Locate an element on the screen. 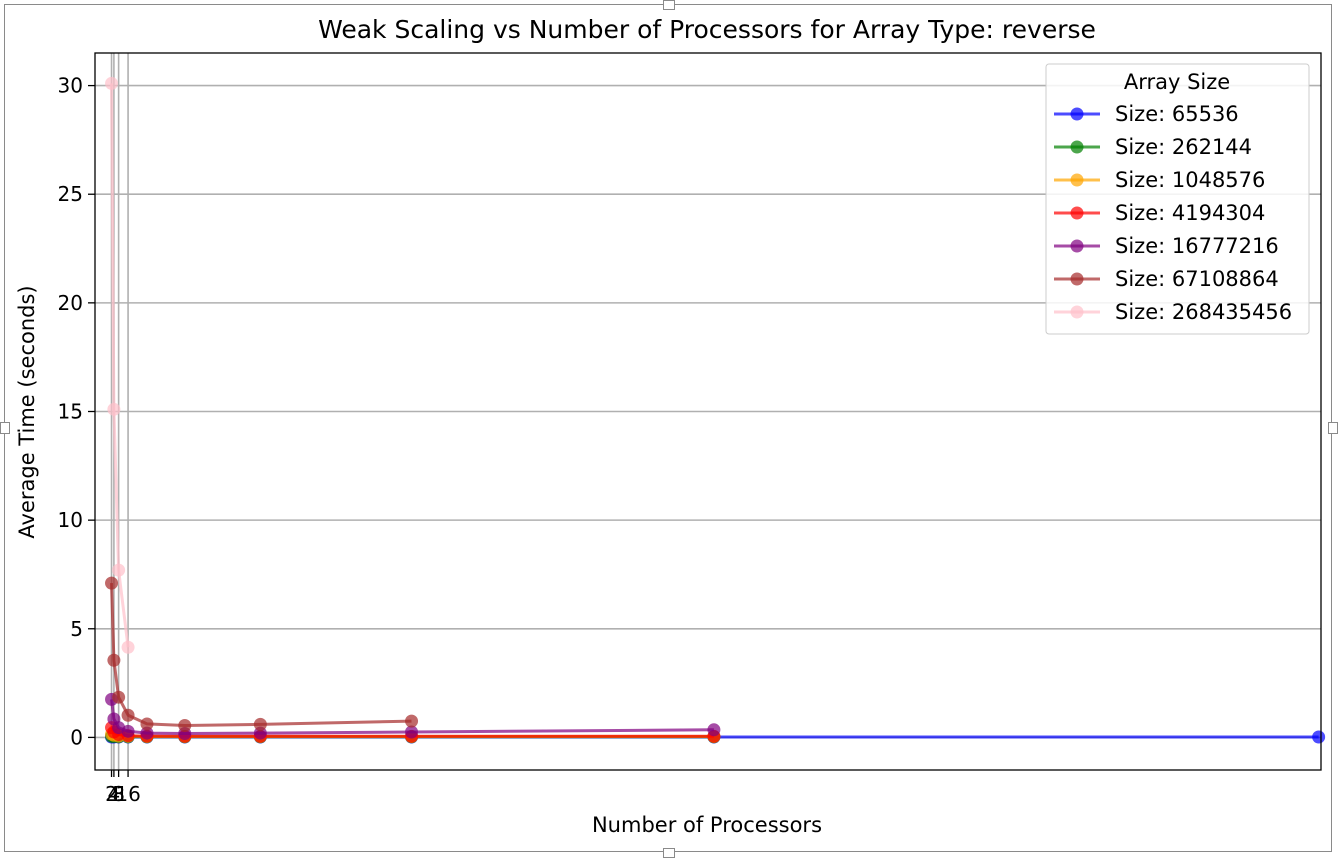 The width and height of the screenshot is (1338, 858). y-axis-label: Average Time (seconds) is located at coordinates (27, 411).